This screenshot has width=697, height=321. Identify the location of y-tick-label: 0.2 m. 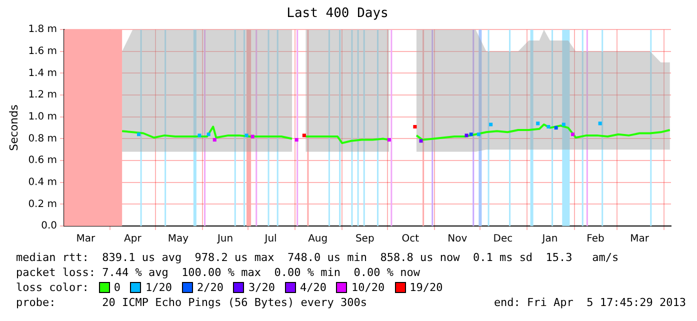
(43, 204).